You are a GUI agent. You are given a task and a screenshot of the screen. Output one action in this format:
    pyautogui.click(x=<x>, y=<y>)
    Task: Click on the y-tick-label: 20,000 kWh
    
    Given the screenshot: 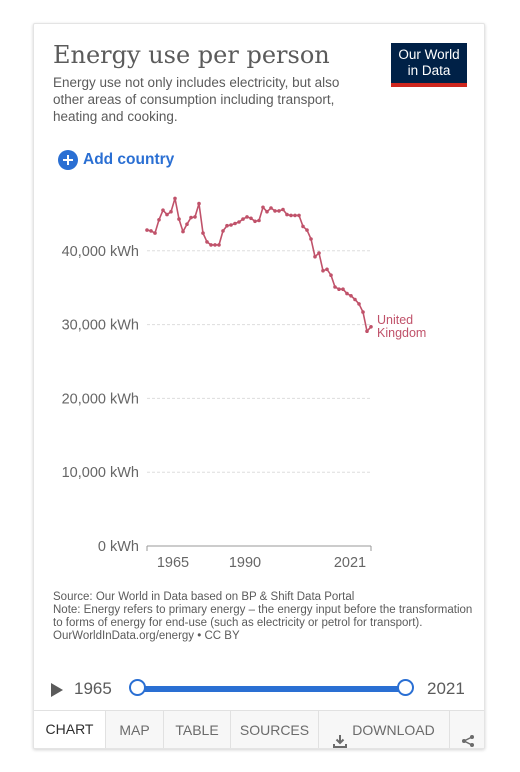 What is the action you would take?
    pyautogui.click(x=100, y=399)
    